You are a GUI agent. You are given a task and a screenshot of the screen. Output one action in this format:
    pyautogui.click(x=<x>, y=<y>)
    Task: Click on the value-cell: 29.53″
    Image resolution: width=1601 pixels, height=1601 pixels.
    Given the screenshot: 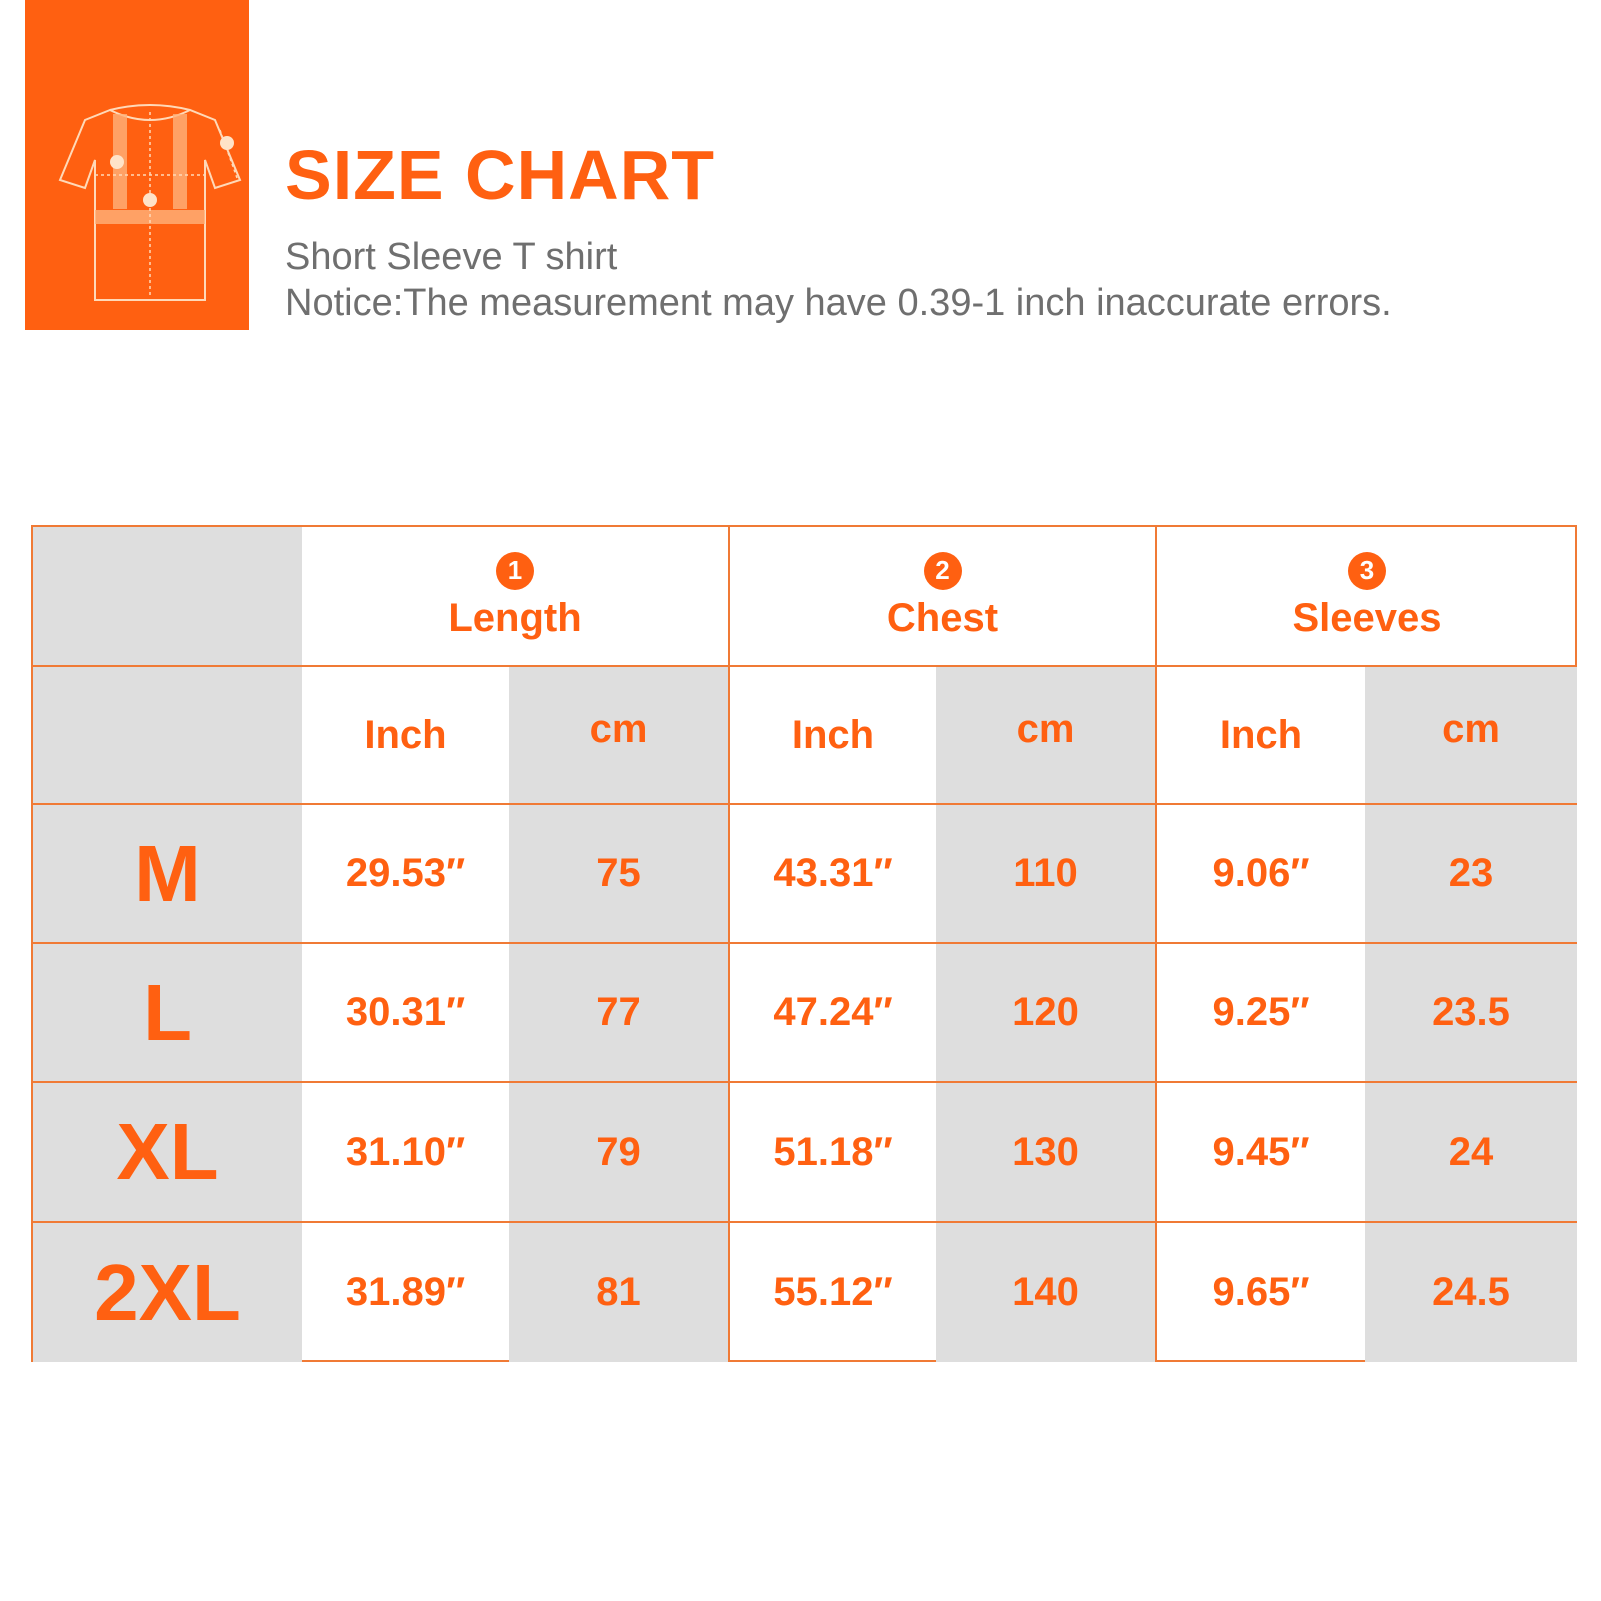 What is the action you would take?
    pyautogui.click(x=405, y=873)
    